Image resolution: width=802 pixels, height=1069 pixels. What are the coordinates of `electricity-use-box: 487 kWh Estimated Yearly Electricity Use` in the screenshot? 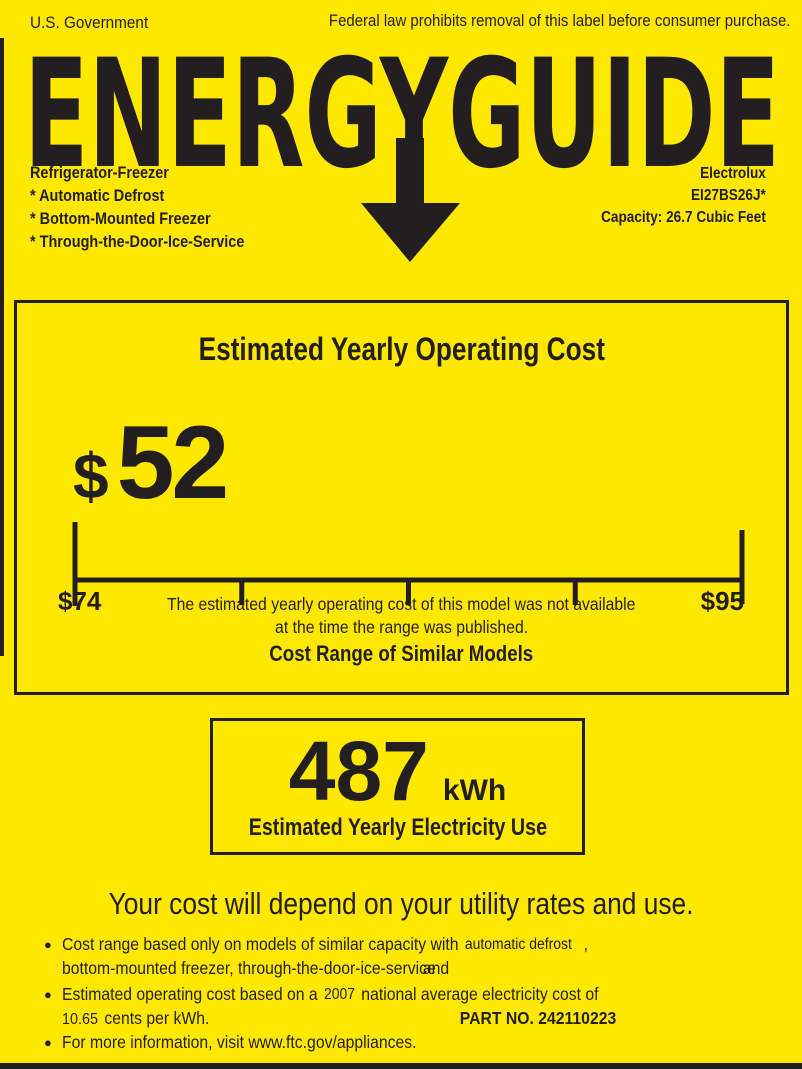 It's located at (397, 786).